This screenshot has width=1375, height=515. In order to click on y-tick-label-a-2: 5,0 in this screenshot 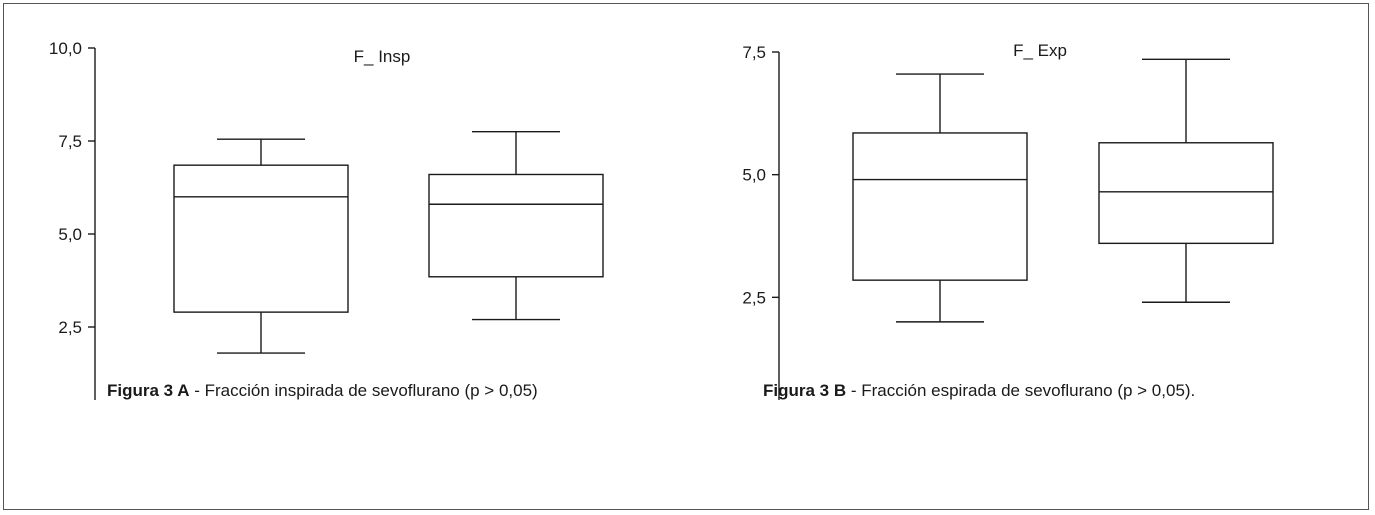, I will do `click(70, 234)`.